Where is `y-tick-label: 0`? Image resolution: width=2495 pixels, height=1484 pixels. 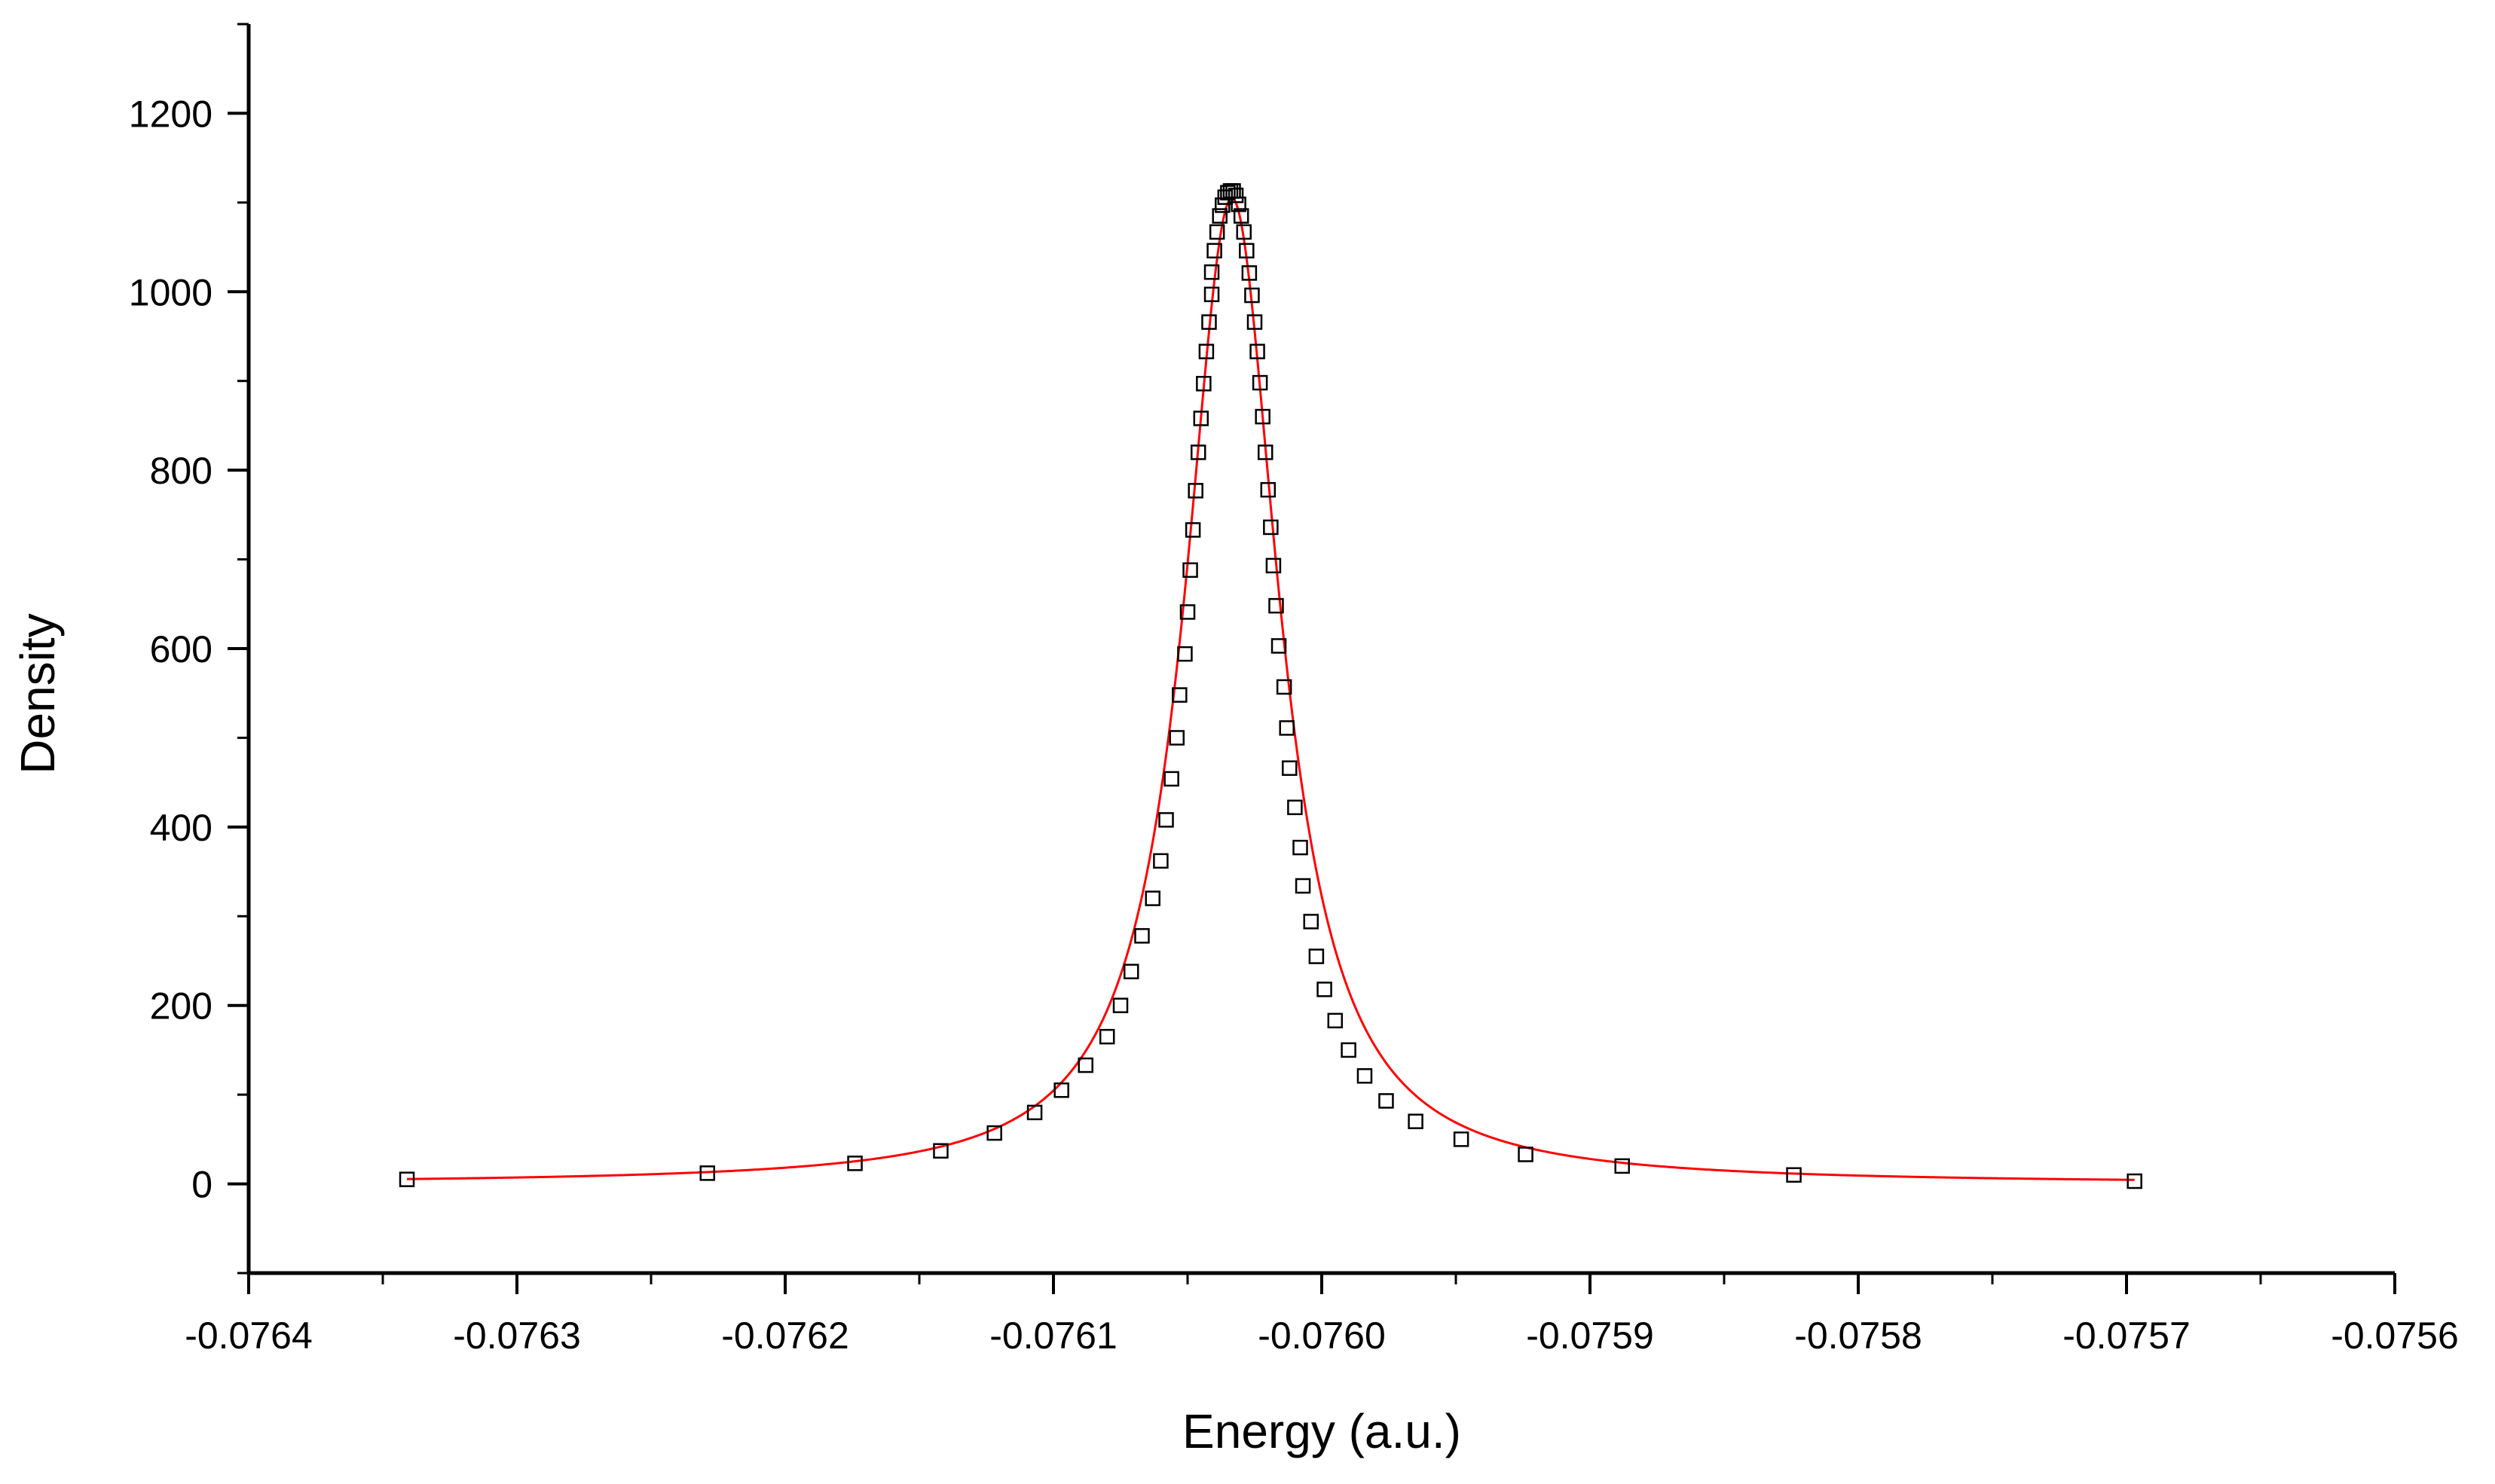
y-tick-label: 0 is located at coordinates (202, 1185).